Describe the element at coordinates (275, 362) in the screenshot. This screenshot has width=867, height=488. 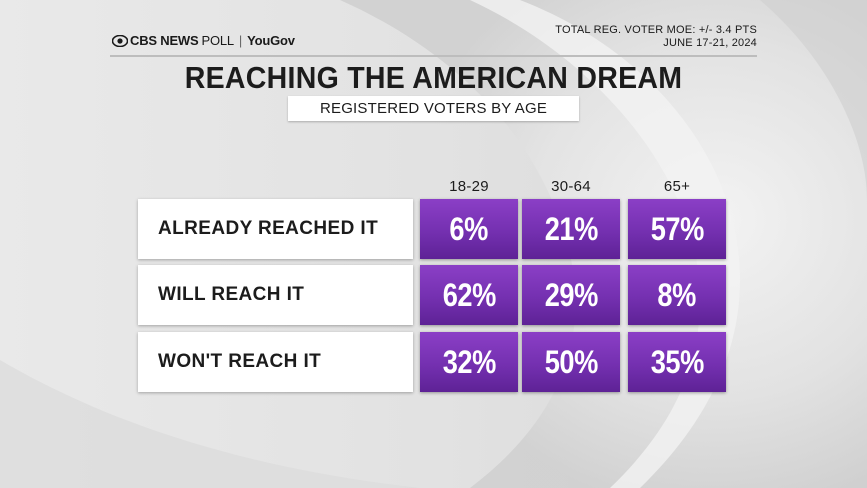
I see `row-label: WON'T REACH IT` at that location.